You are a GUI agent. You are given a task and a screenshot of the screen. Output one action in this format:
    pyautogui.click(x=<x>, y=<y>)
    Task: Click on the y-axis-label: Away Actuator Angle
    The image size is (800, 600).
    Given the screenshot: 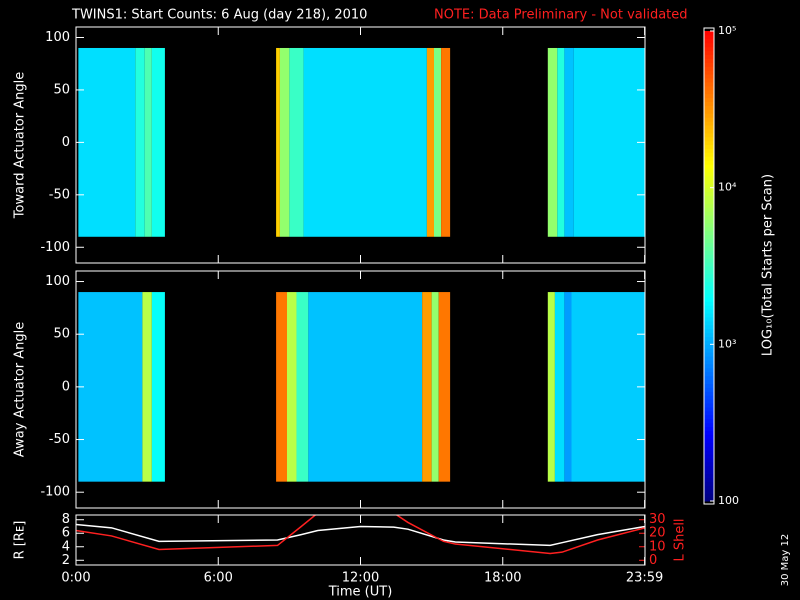 What is the action you would take?
    pyautogui.click(x=20, y=389)
    